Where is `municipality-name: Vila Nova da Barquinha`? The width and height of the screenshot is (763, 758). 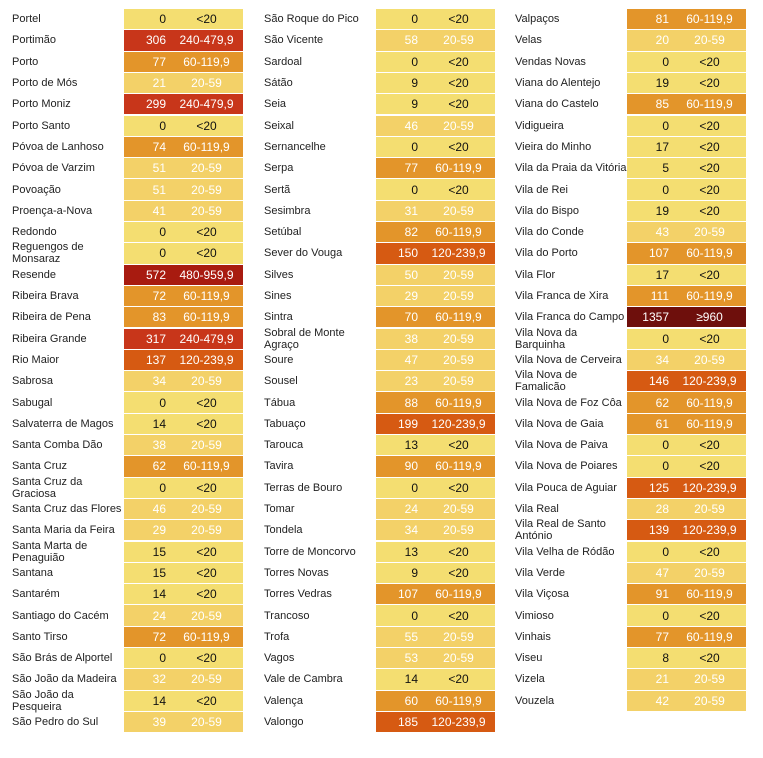 municipality-name: Vila Nova da Barquinha is located at coordinates (546, 338).